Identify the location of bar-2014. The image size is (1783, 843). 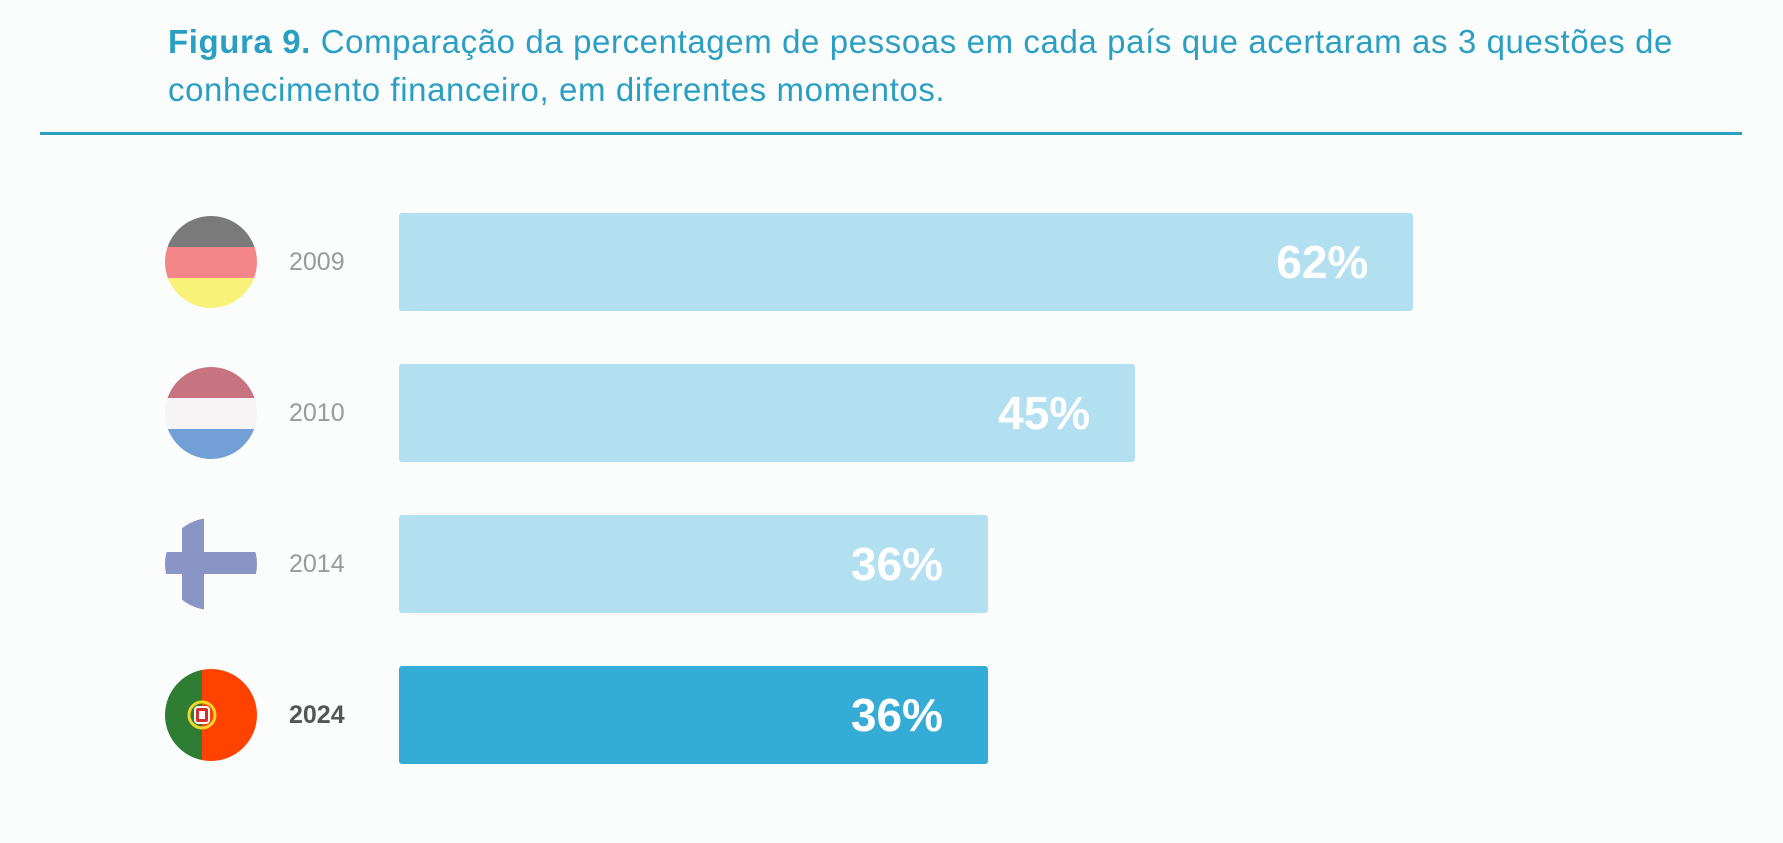
(693, 564).